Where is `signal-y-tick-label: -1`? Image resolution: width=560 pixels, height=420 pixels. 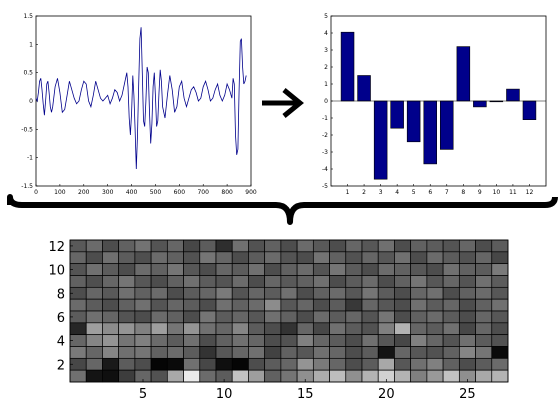 signal-y-tick-label: -1 is located at coordinates (30, 158).